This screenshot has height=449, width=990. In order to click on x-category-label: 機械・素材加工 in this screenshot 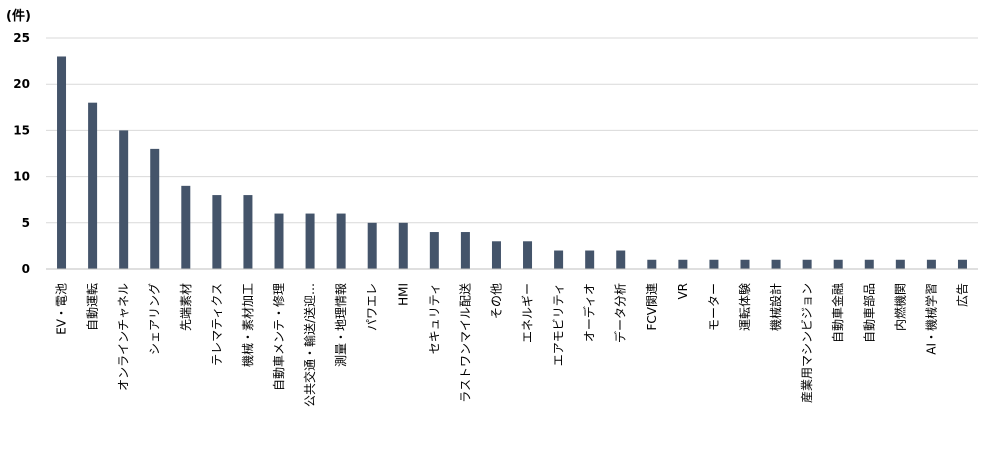, I will do `click(247, 325)`.